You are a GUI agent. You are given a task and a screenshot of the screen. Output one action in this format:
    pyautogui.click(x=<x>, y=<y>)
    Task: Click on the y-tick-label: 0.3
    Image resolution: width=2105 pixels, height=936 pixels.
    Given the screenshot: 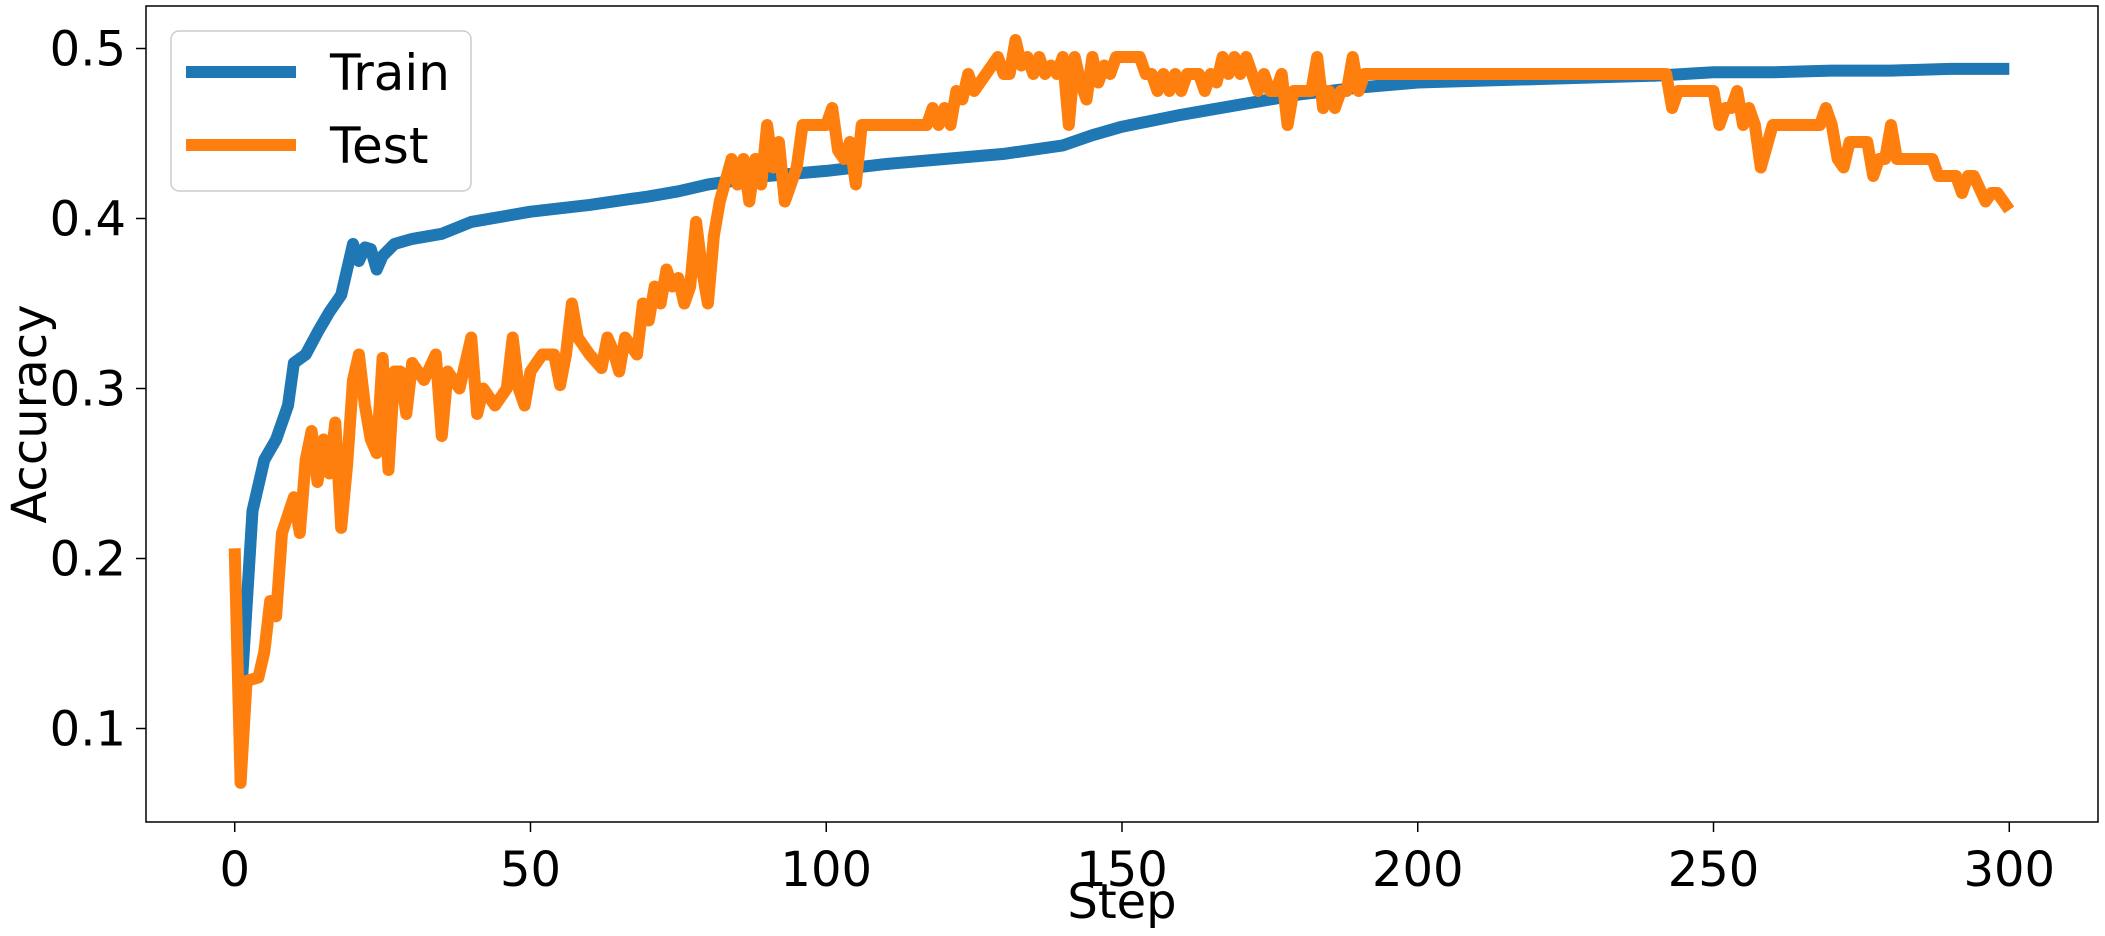 What is the action you would take?
    pyautogui.click(x=88, y=390)
    